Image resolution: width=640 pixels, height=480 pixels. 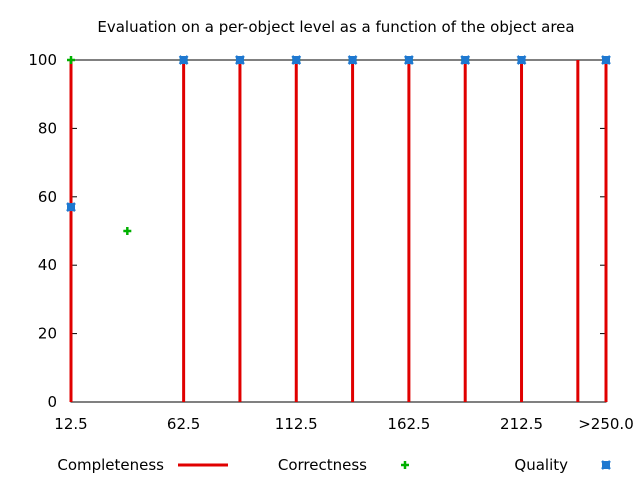 I want to click on x-tick-label: 212.5, so click(x=521, y=424).